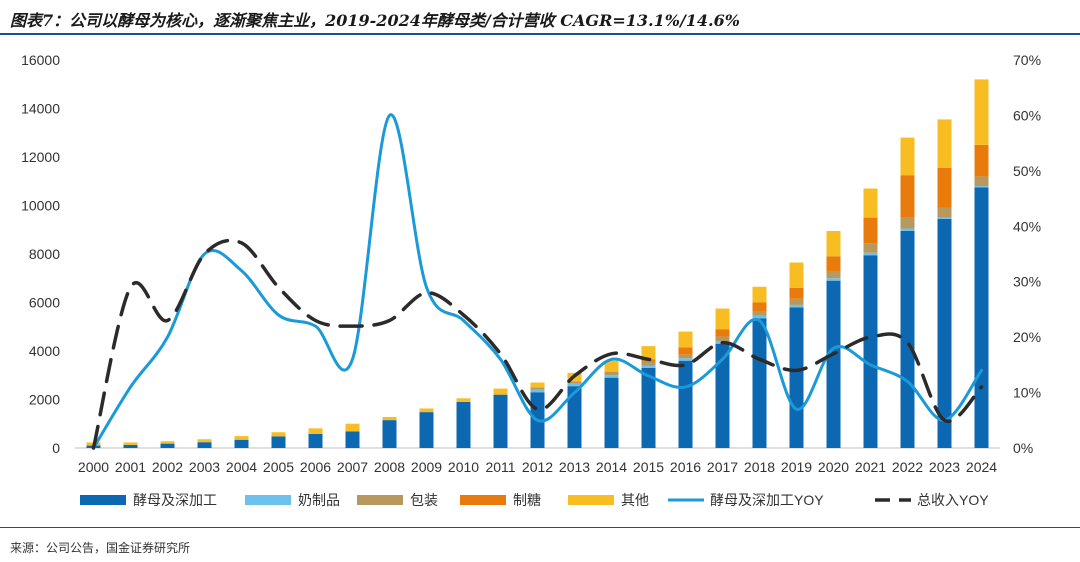 This screenshot has height=562, width=1080. Describe the element at coordinates (981, 467) in the screenshot. I see `x-axis-tick: 2024` at that location.